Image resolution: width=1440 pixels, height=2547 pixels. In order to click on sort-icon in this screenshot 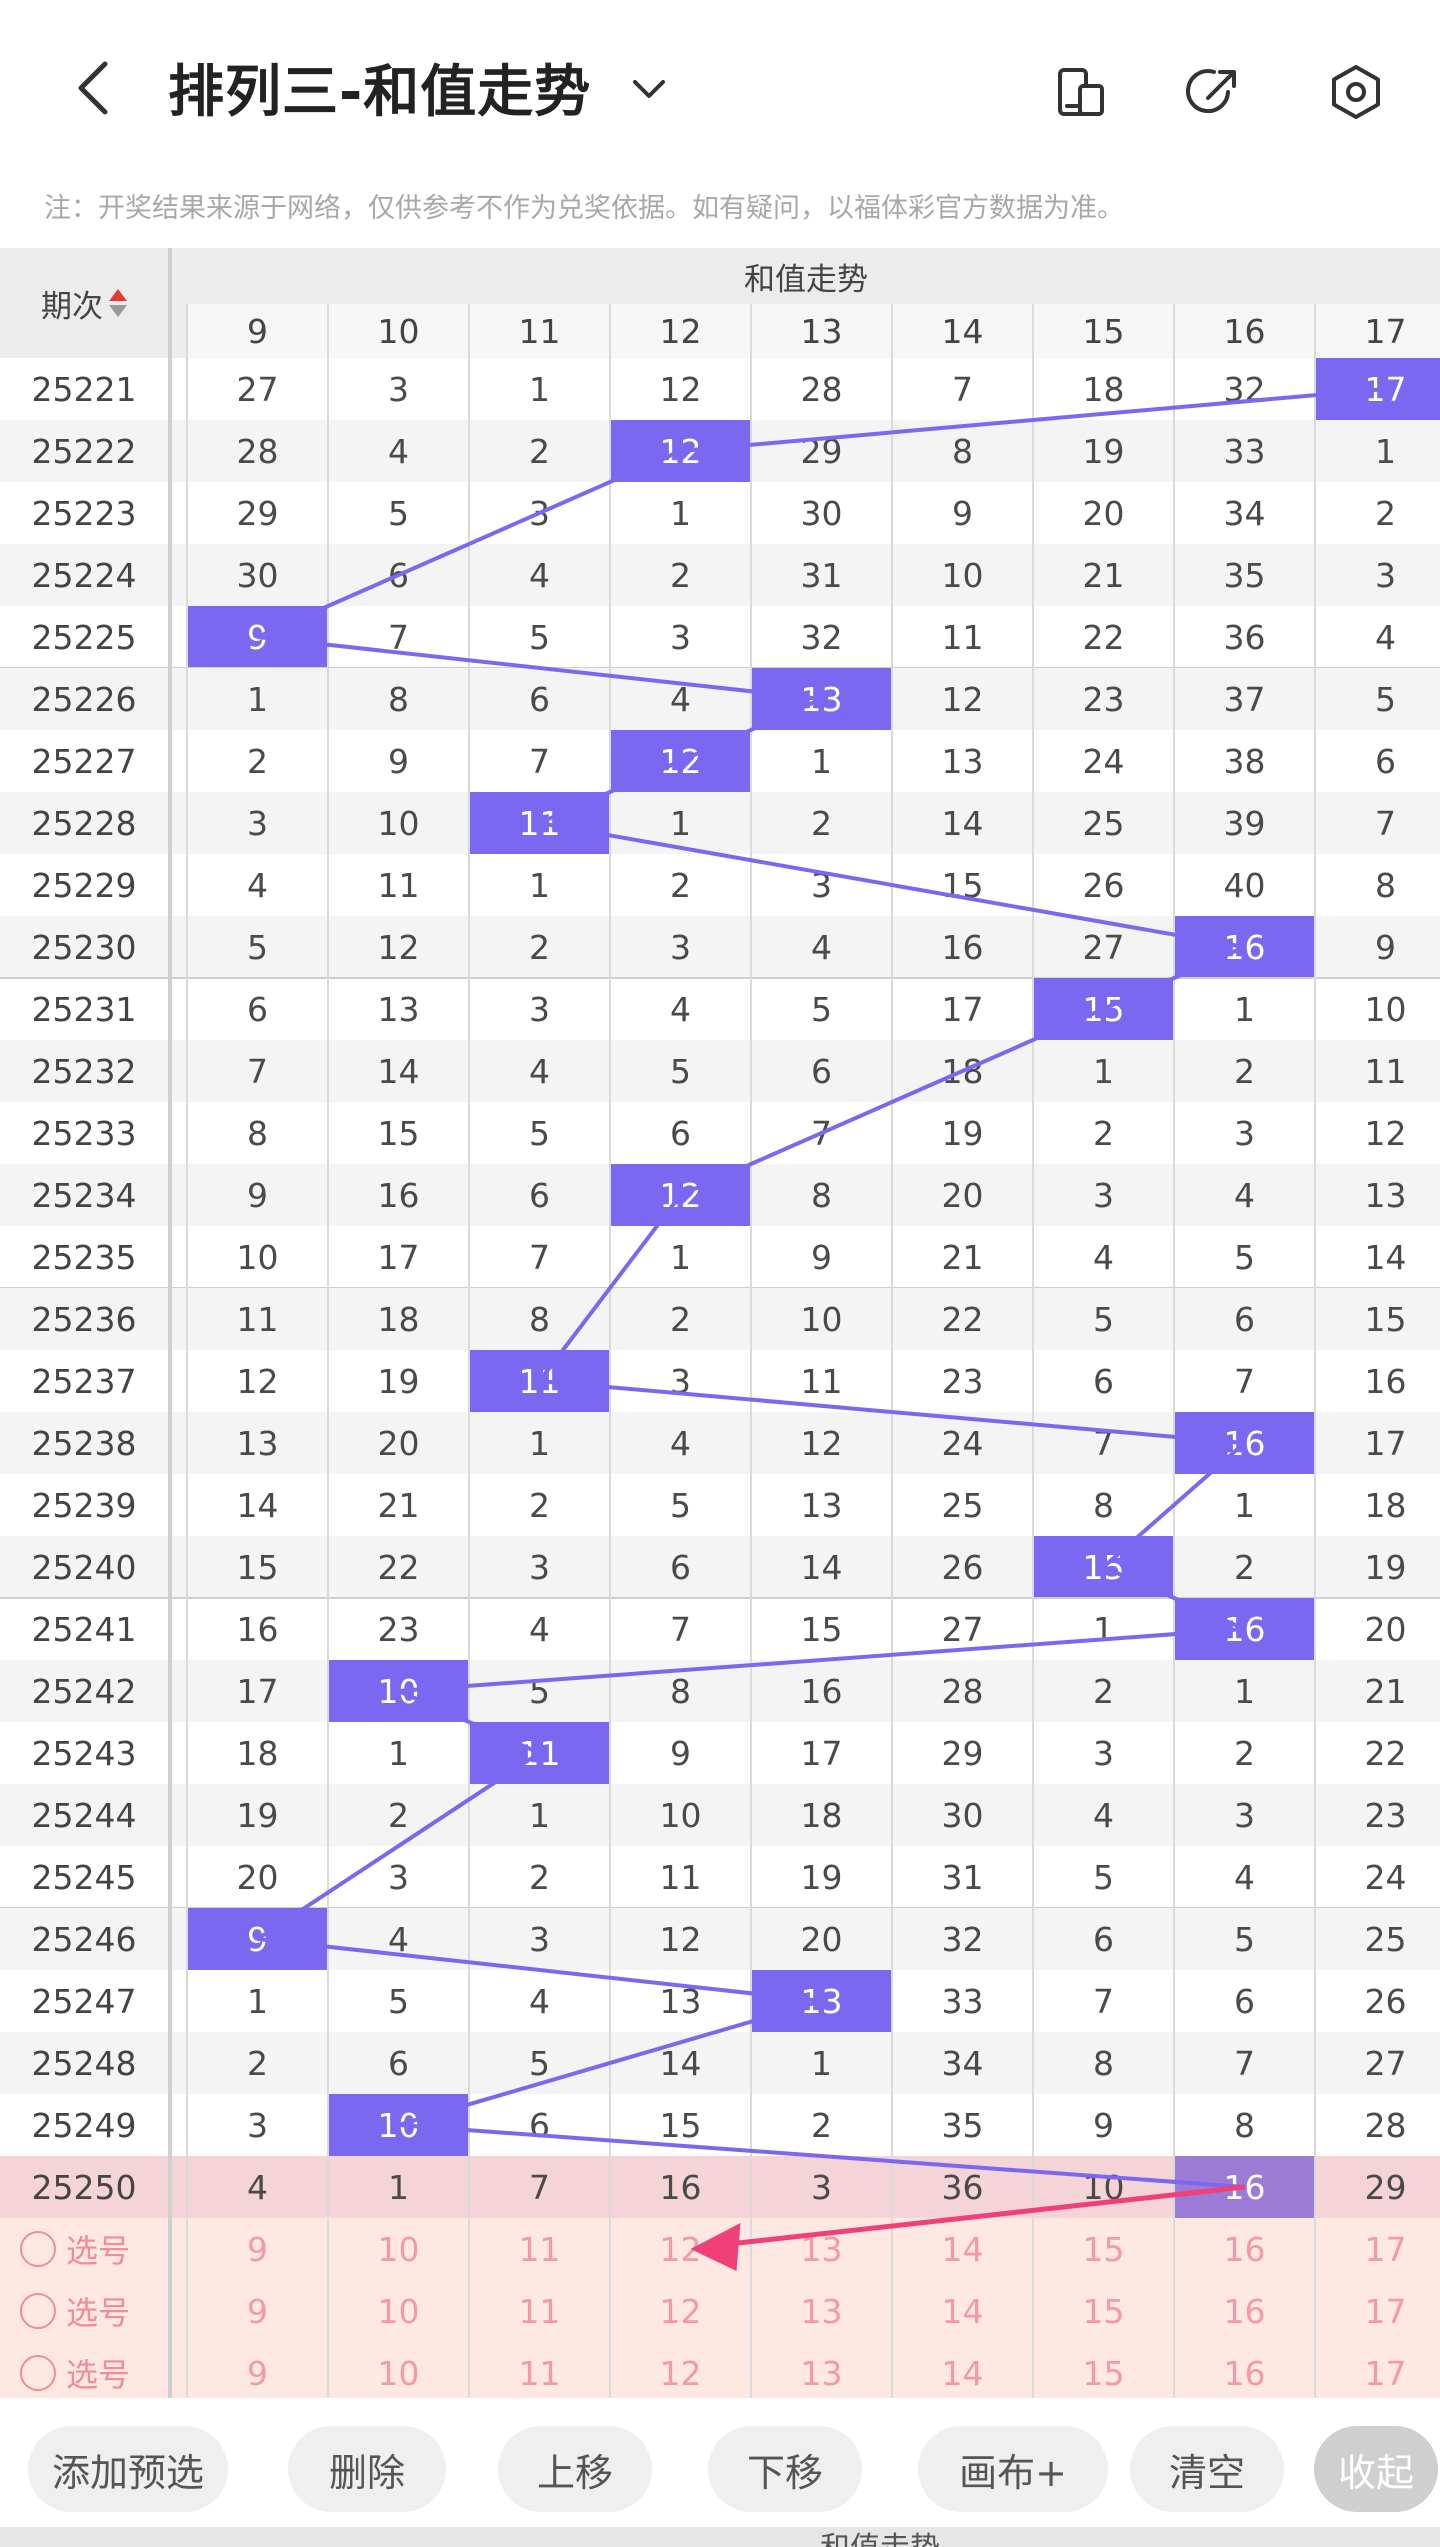, I will do `click(118, 303)`.